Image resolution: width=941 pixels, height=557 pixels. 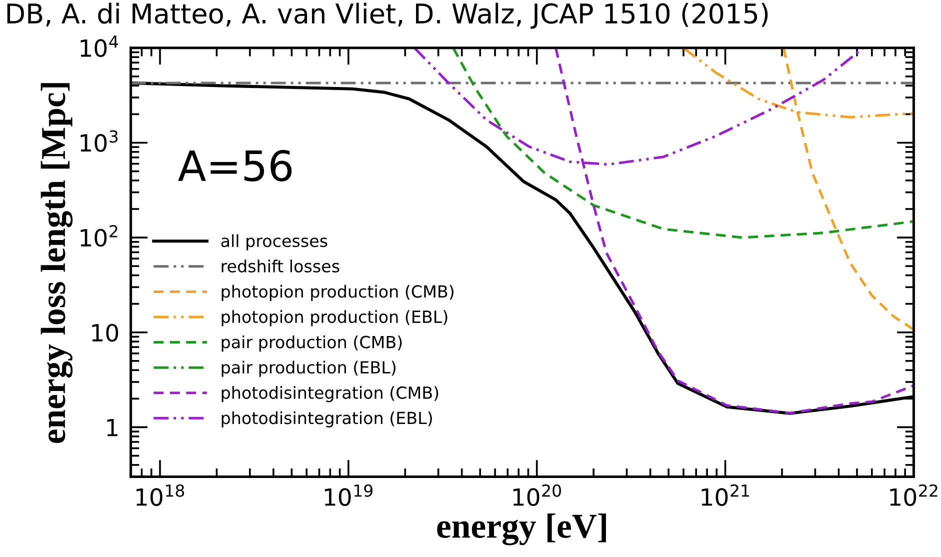 What do you see at coordinates (235, 166) in the screenshot?
I see `annotation: A=56` at bounding box center [235, 166].